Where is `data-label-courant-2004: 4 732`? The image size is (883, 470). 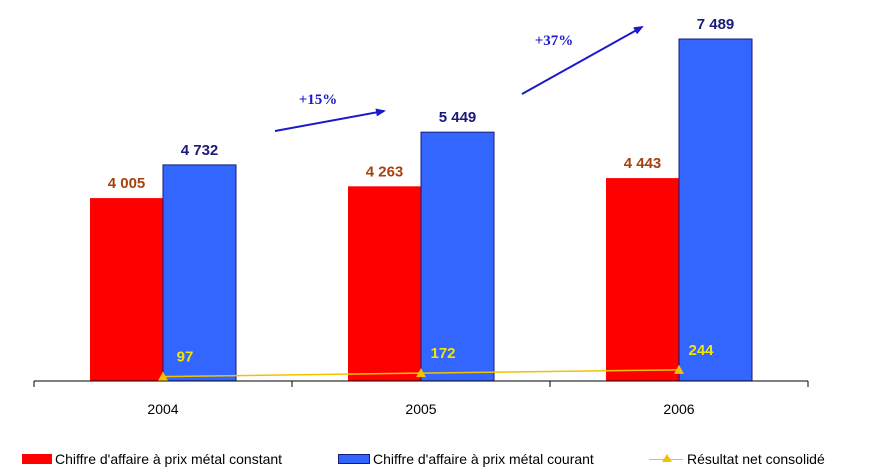 data-label-courant-2004: 4 732 is located at coordinates (200, 150).